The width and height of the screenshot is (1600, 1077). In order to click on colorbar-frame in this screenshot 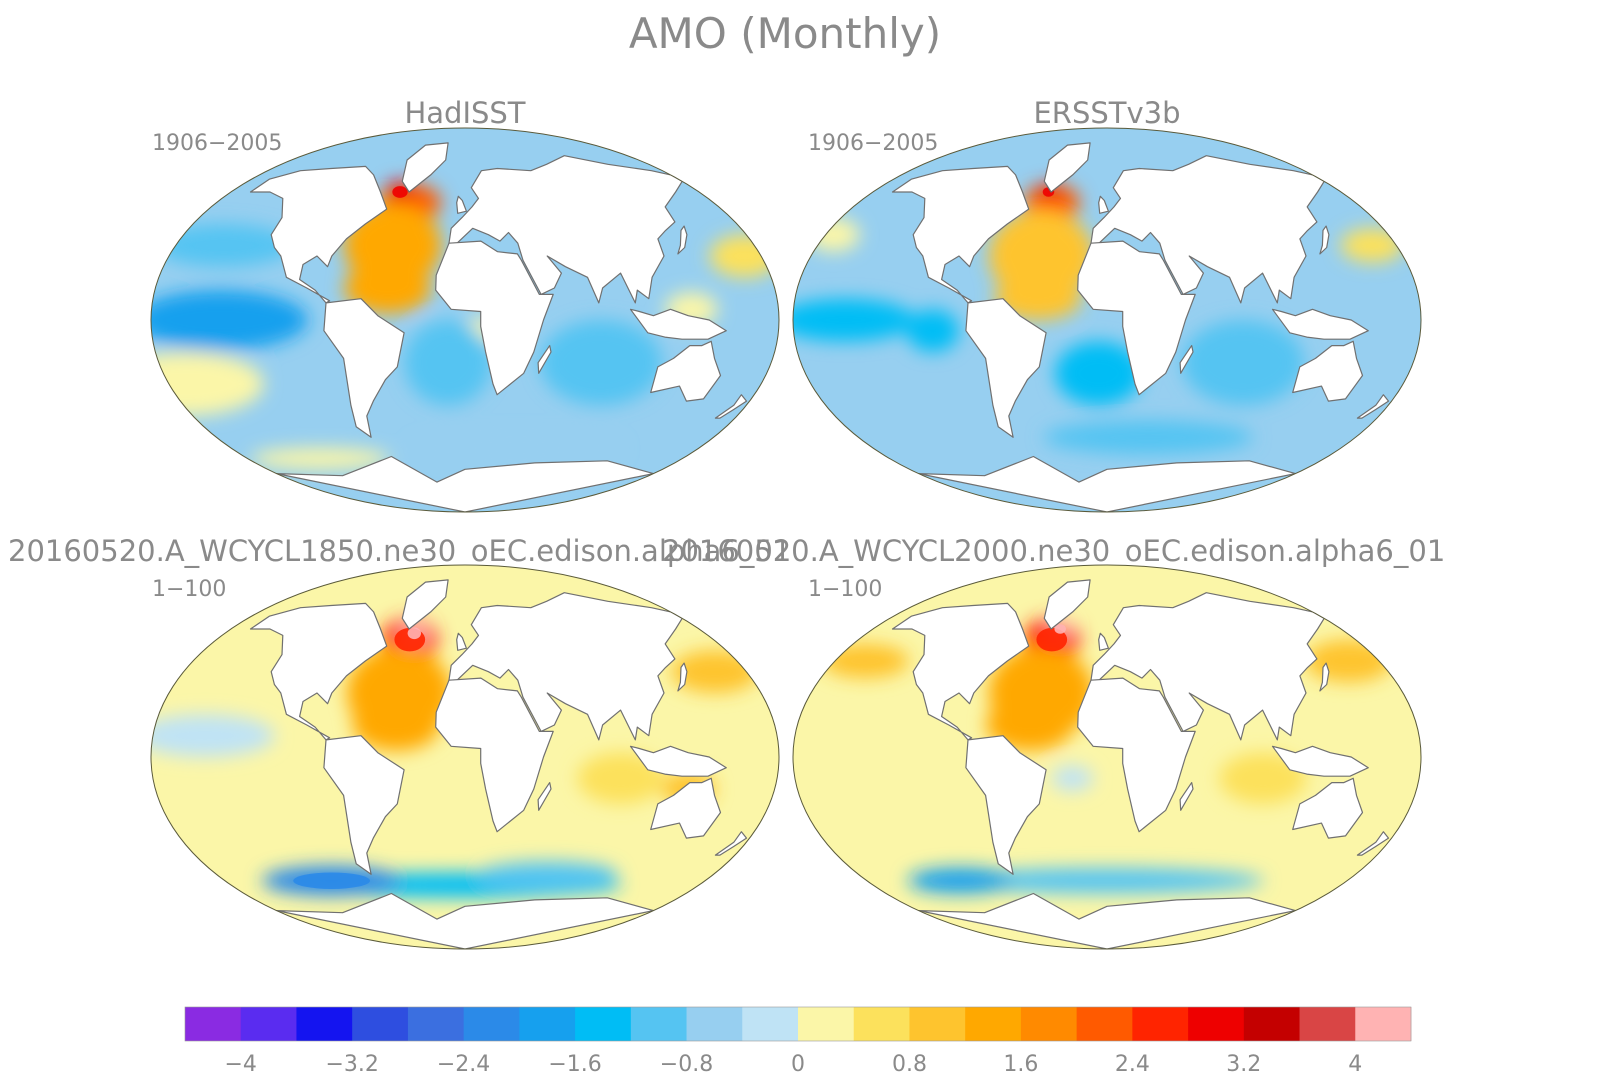, I will do `click(798, 1024)`.